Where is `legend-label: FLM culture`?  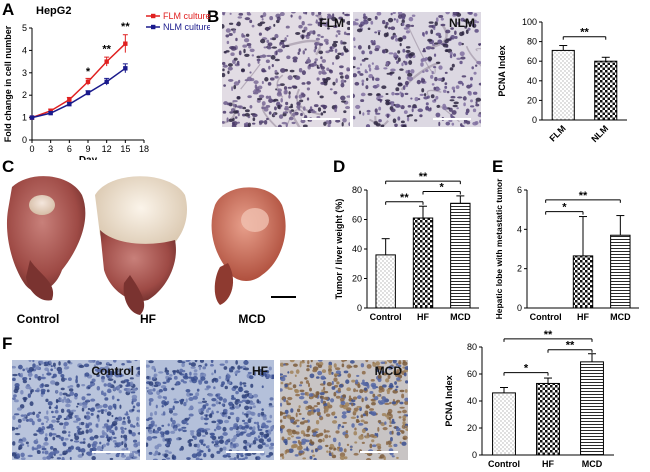 legend-label: FLM culture is located at coordinates (186, 16).